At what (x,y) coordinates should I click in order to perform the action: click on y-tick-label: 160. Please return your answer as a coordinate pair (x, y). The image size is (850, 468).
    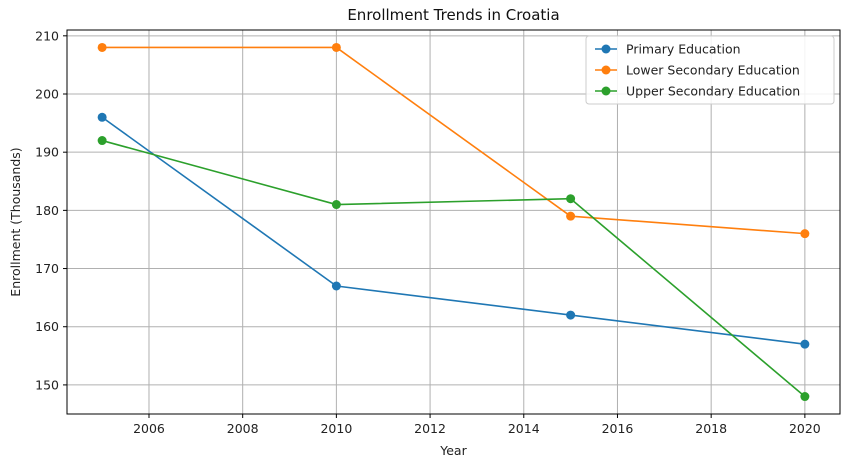
    Looking at the image, I should click on (47, 326).